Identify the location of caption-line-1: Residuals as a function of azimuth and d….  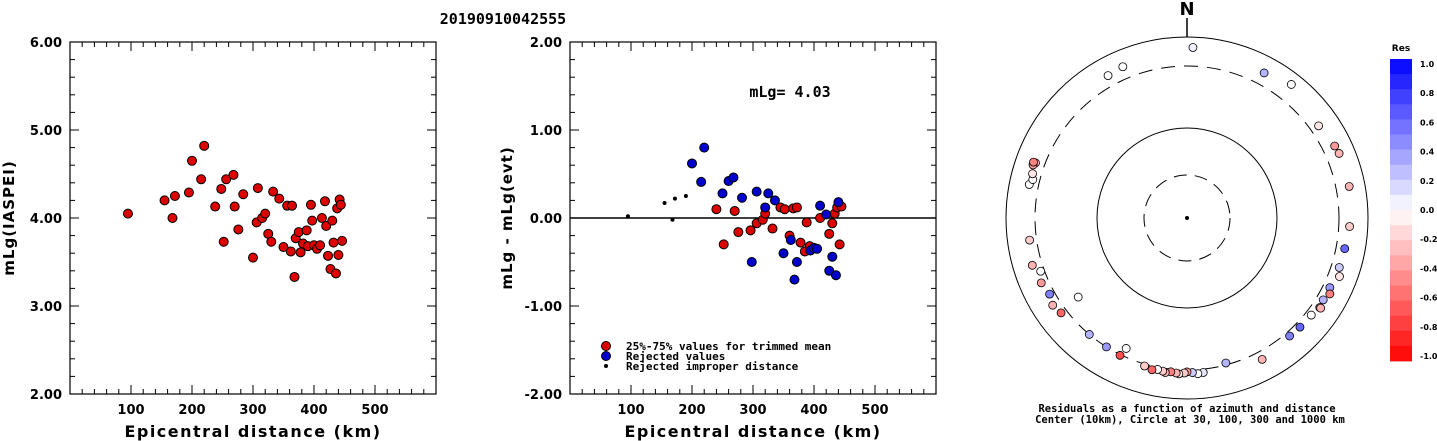
(1186, 409).